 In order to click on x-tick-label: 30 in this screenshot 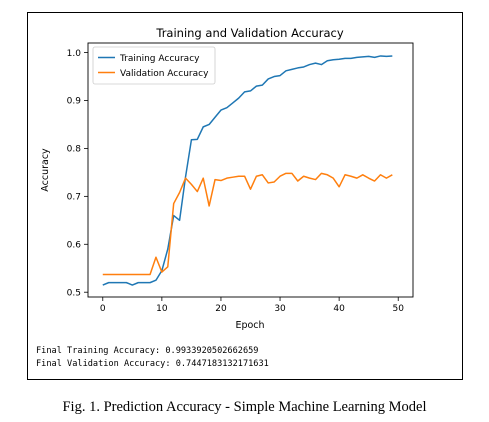, I will do `click(280, 309)`.